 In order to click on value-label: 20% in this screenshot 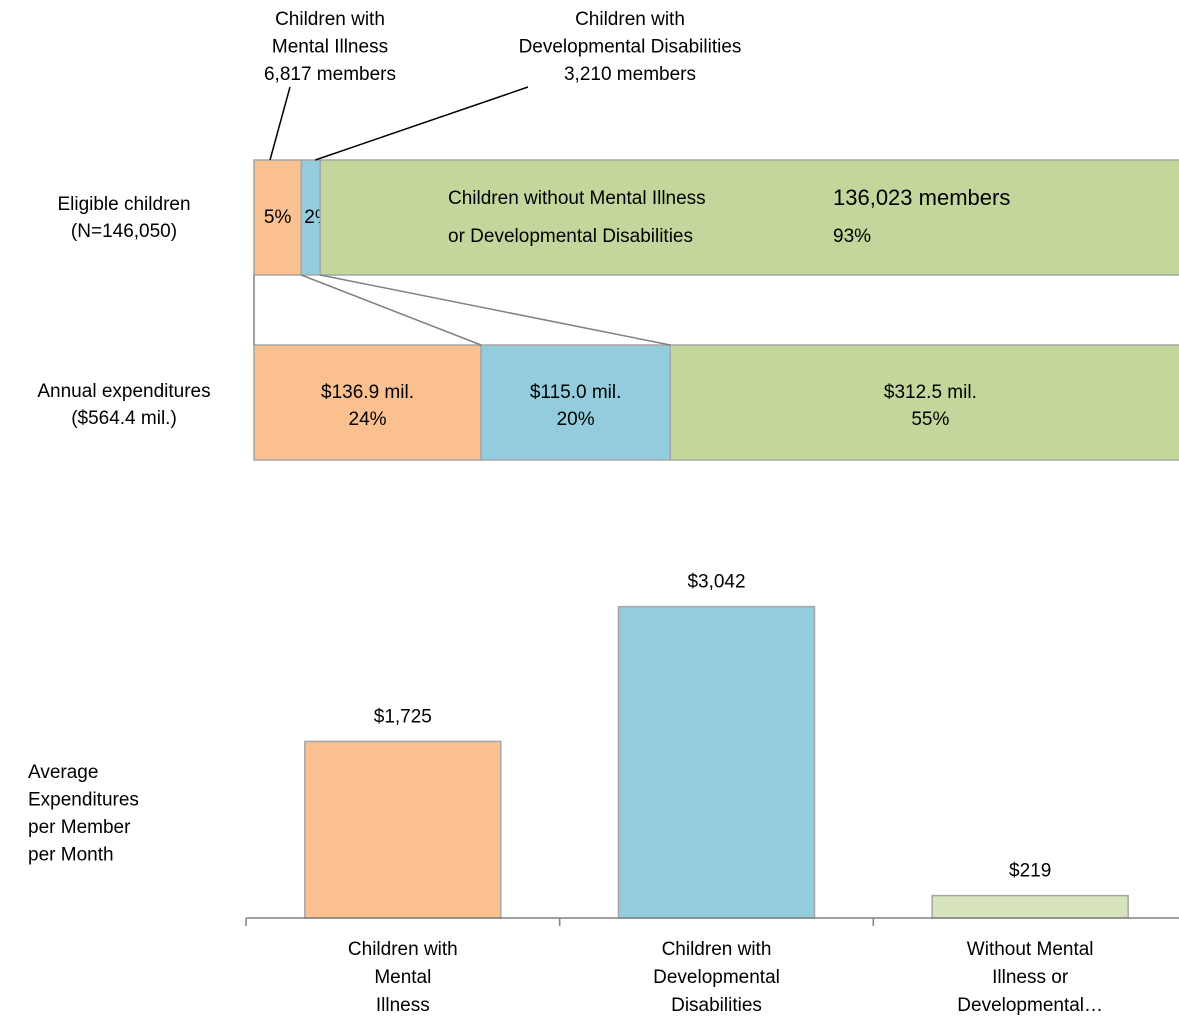, I will do `click(576, 419)`.